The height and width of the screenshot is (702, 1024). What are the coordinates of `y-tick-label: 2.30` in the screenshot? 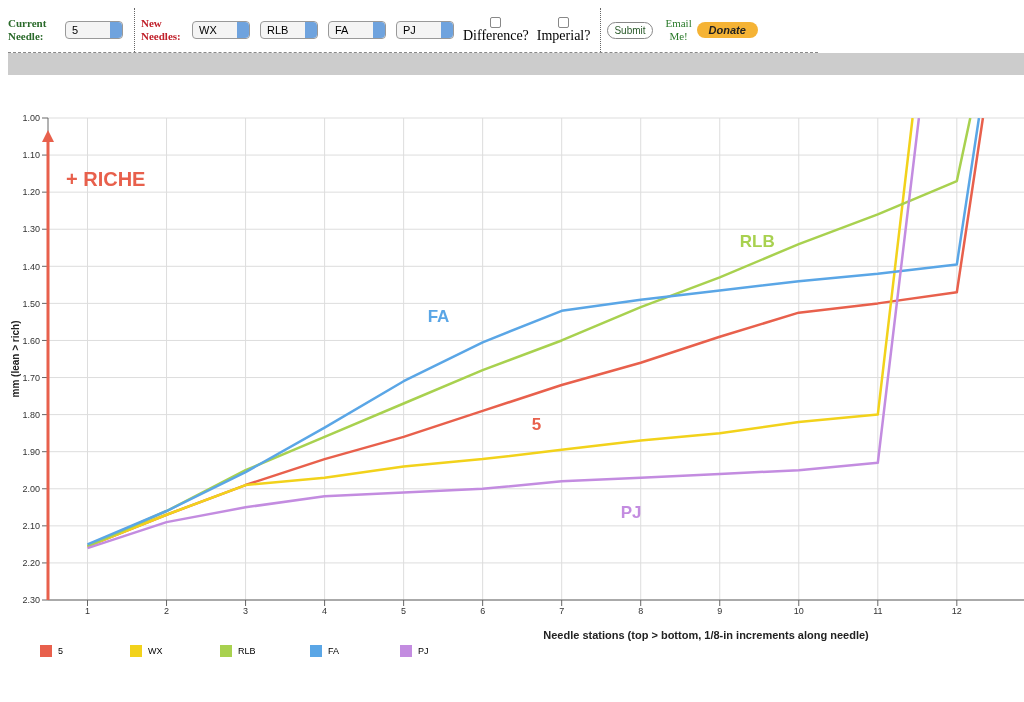 It's located at (31, 600).